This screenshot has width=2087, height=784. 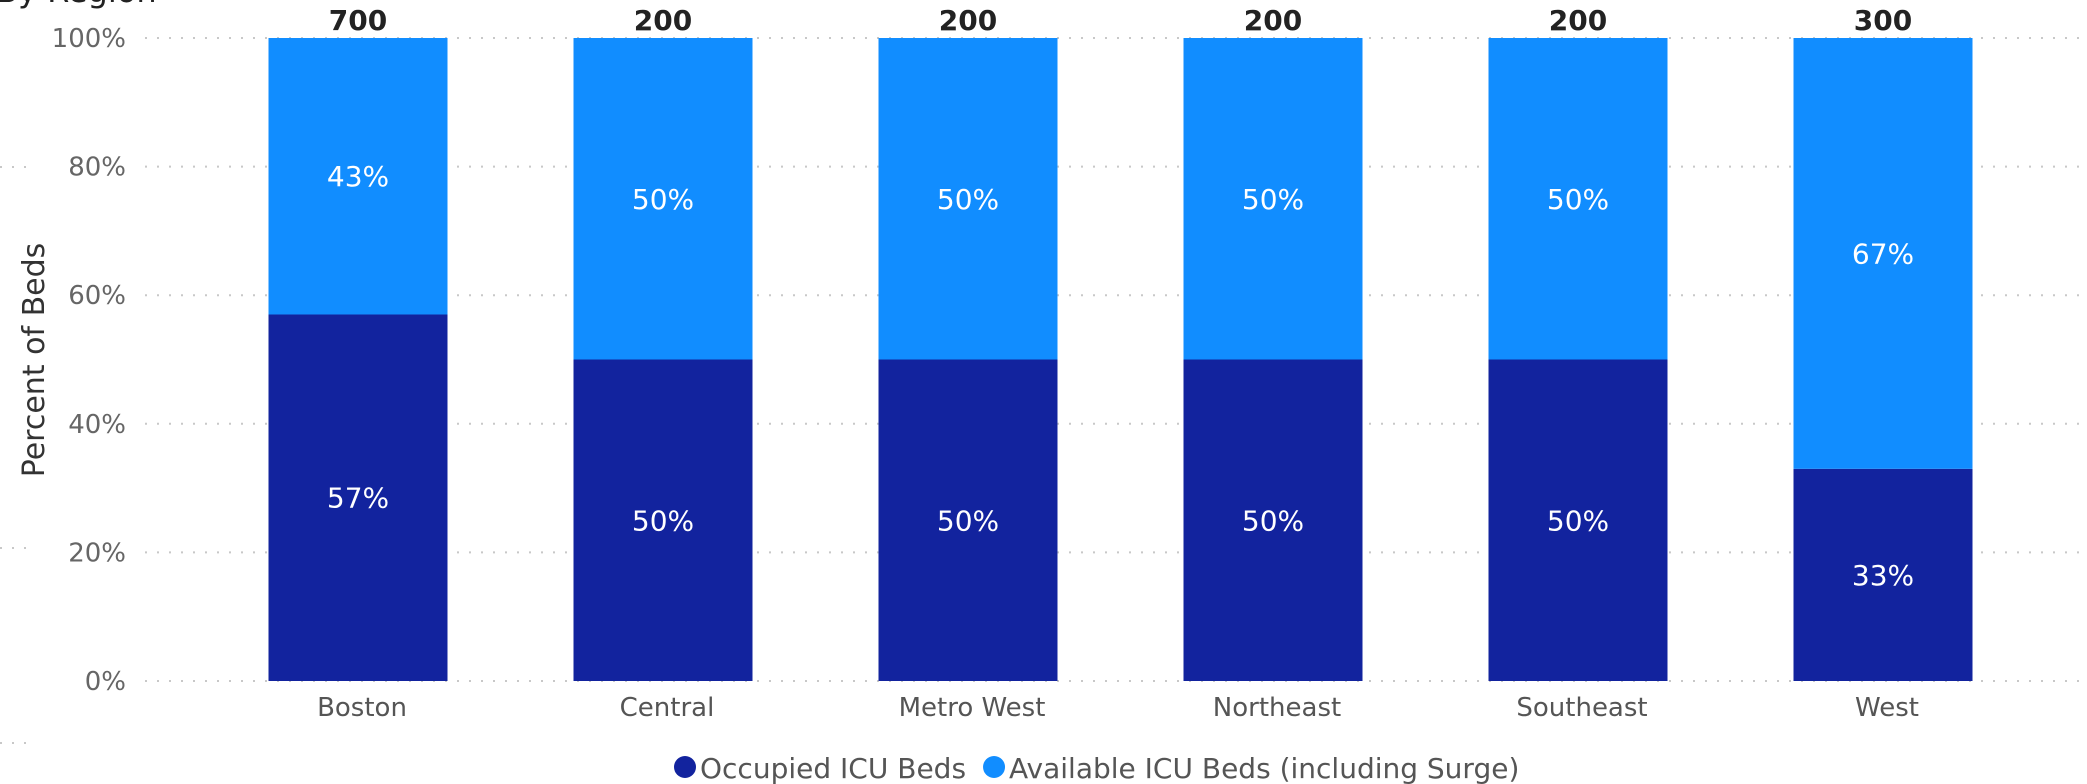 What do you see at coordinates (1883, 20) in the screenshot?
I see `bar-total-label: 300` at bounding box center [1883, 20].